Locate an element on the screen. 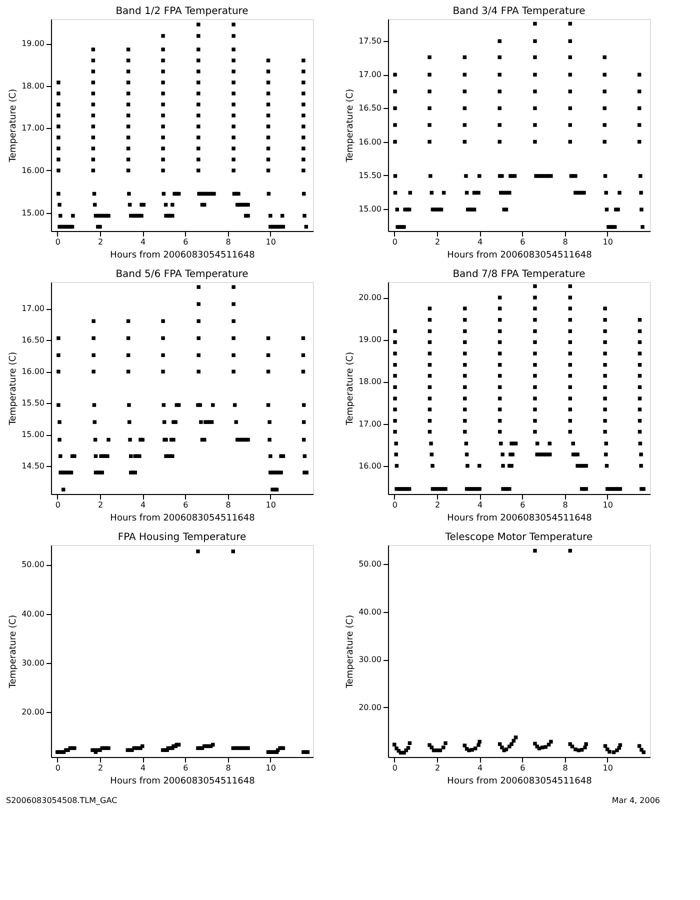  text: S2006083054508.TLM_GAC is located at coordinates (62, 800).